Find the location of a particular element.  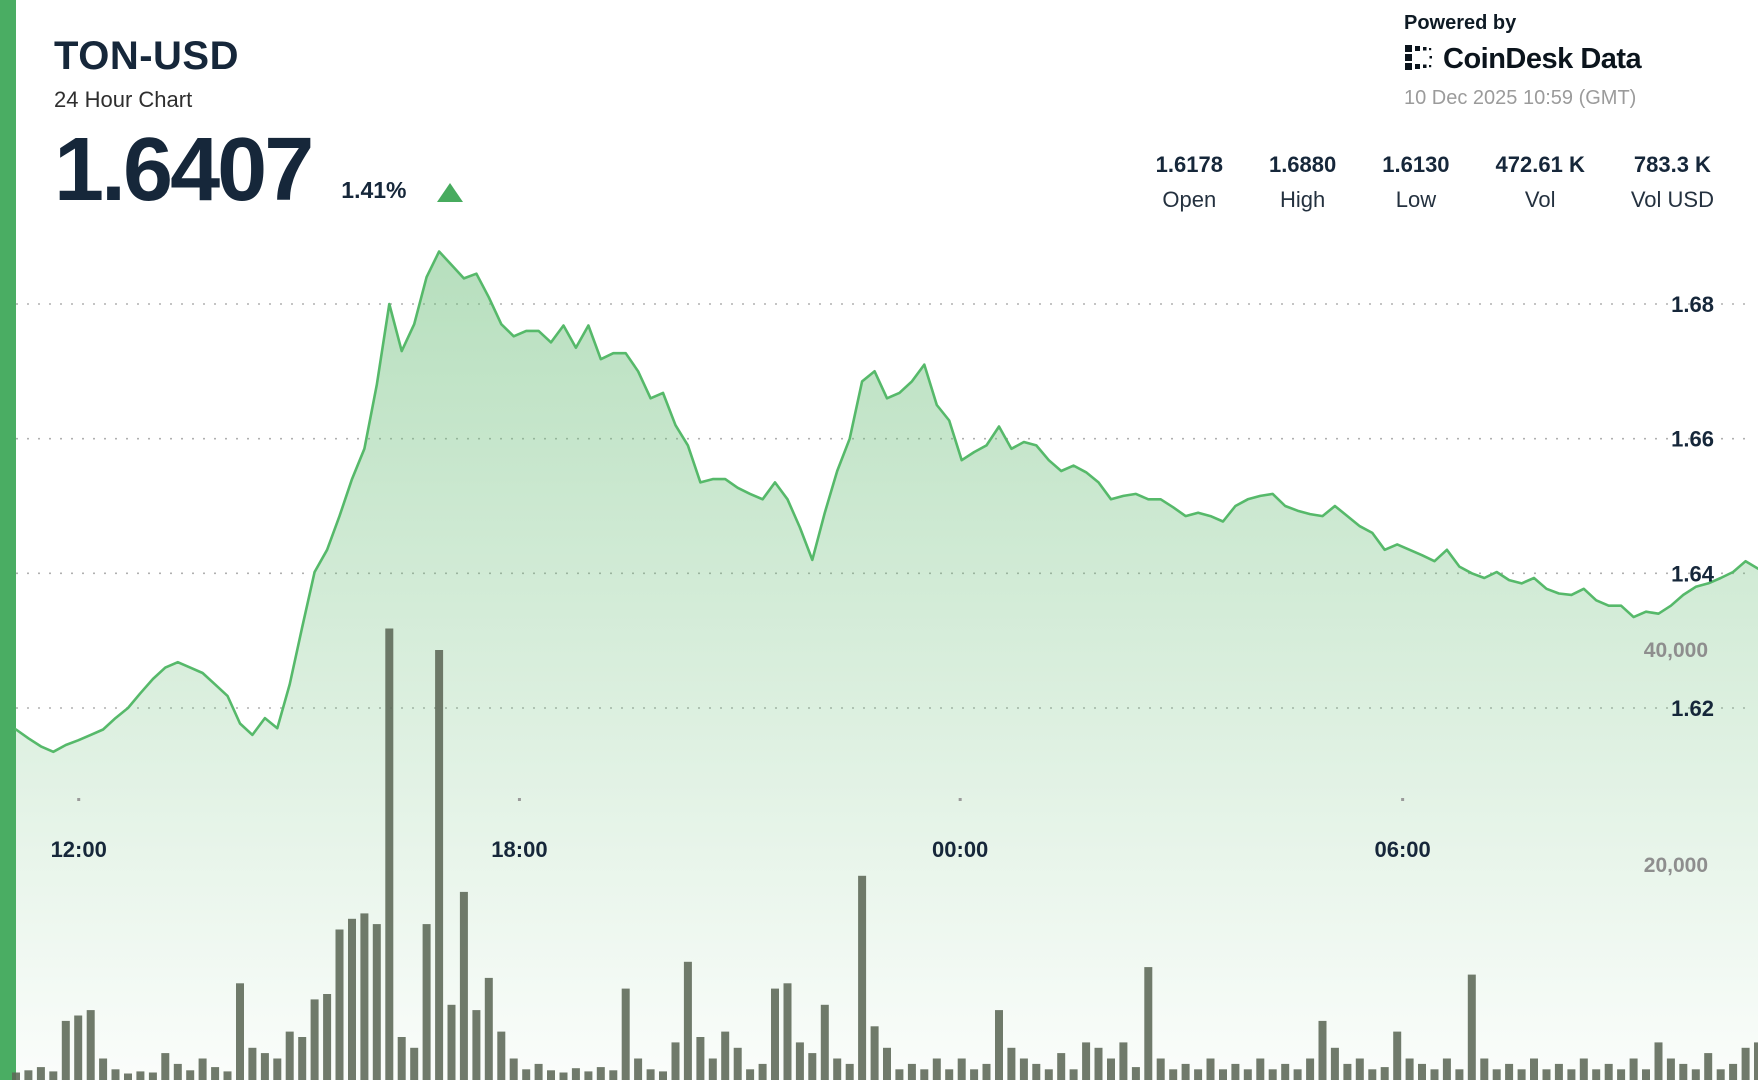

stat-low: 1.6130 Low is located at coordinates (1415, 182).